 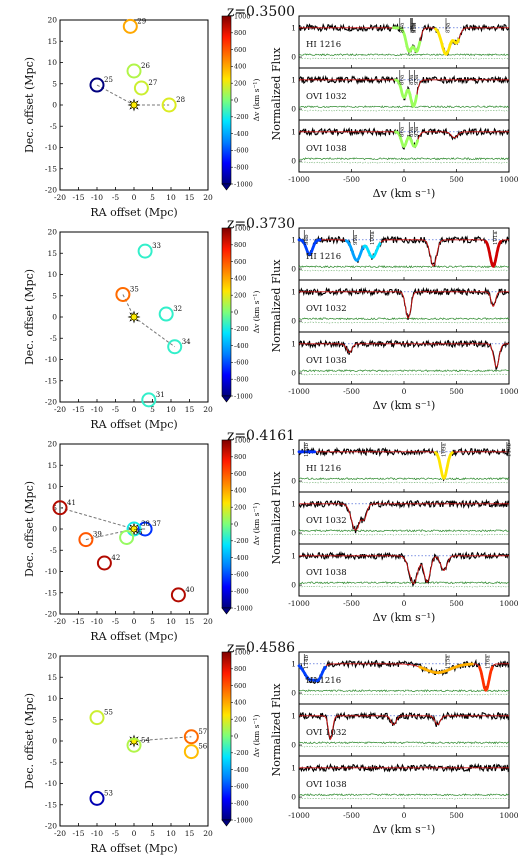 What do you see at coordinates (54, 762) in the screenshot?
I see `map-ytick-label: -5` at bounding box center [54, 762].